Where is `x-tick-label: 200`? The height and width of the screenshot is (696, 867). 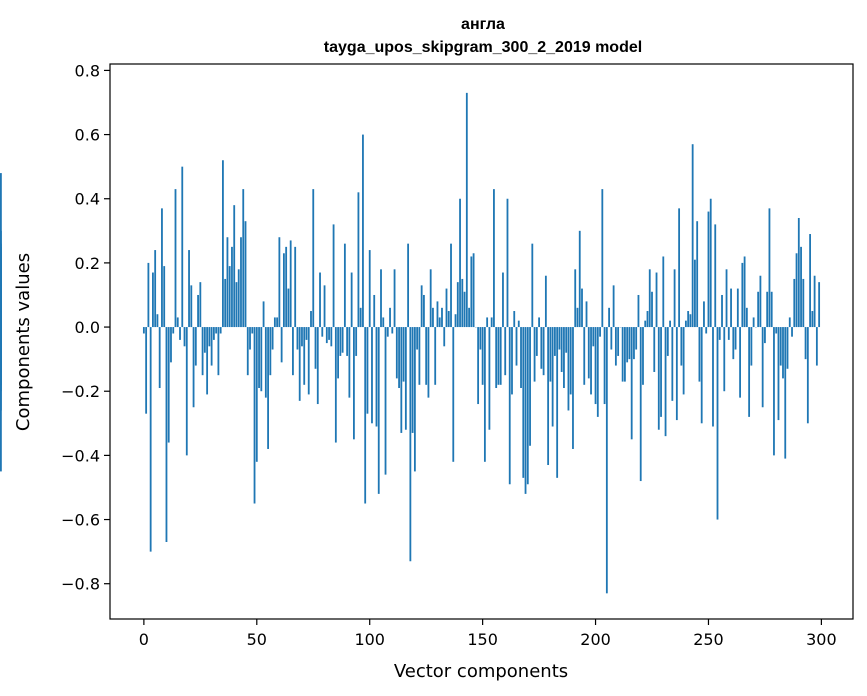
x-tick-label: 200 is located at coordinates (595, 639).